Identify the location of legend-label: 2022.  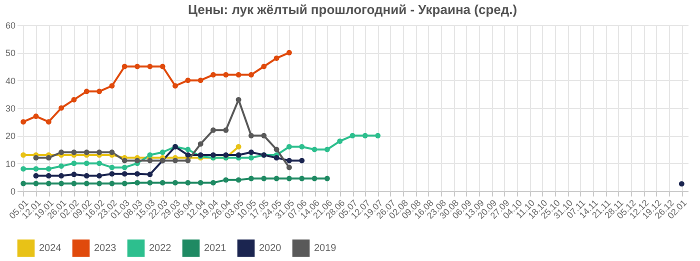
(160, 248).